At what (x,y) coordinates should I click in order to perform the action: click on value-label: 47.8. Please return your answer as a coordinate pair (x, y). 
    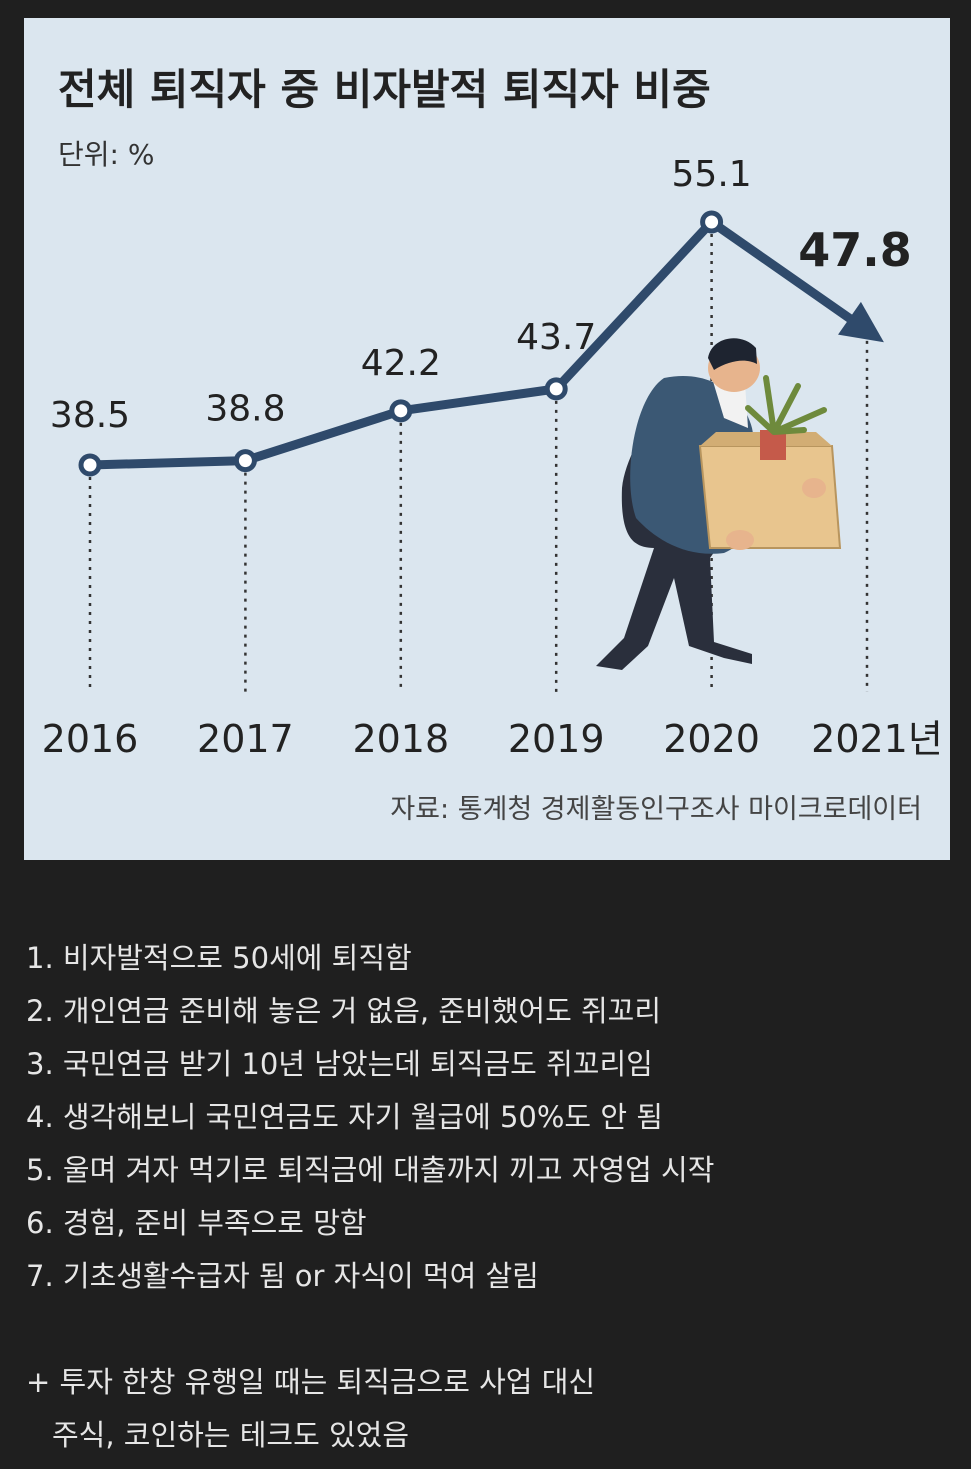
    Looking at the image, I should click on (855, 250).